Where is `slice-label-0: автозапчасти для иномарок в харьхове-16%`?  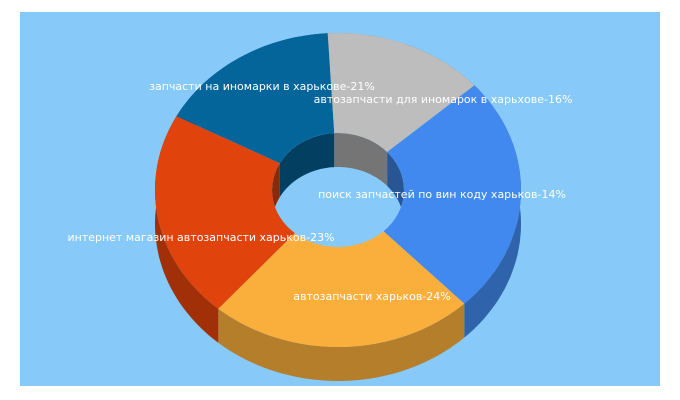 slice-label-0: автозапчасти для иномарок в харьхове-16% is located at coordinates (443, 99).